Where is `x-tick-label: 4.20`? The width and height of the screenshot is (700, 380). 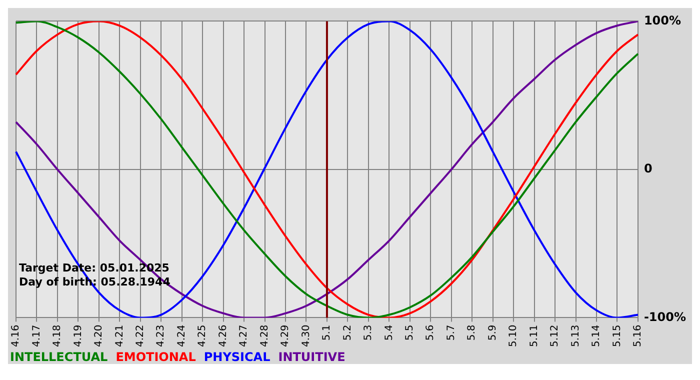
x-tick-label: 4.20 is located at coordinates (99, 335).